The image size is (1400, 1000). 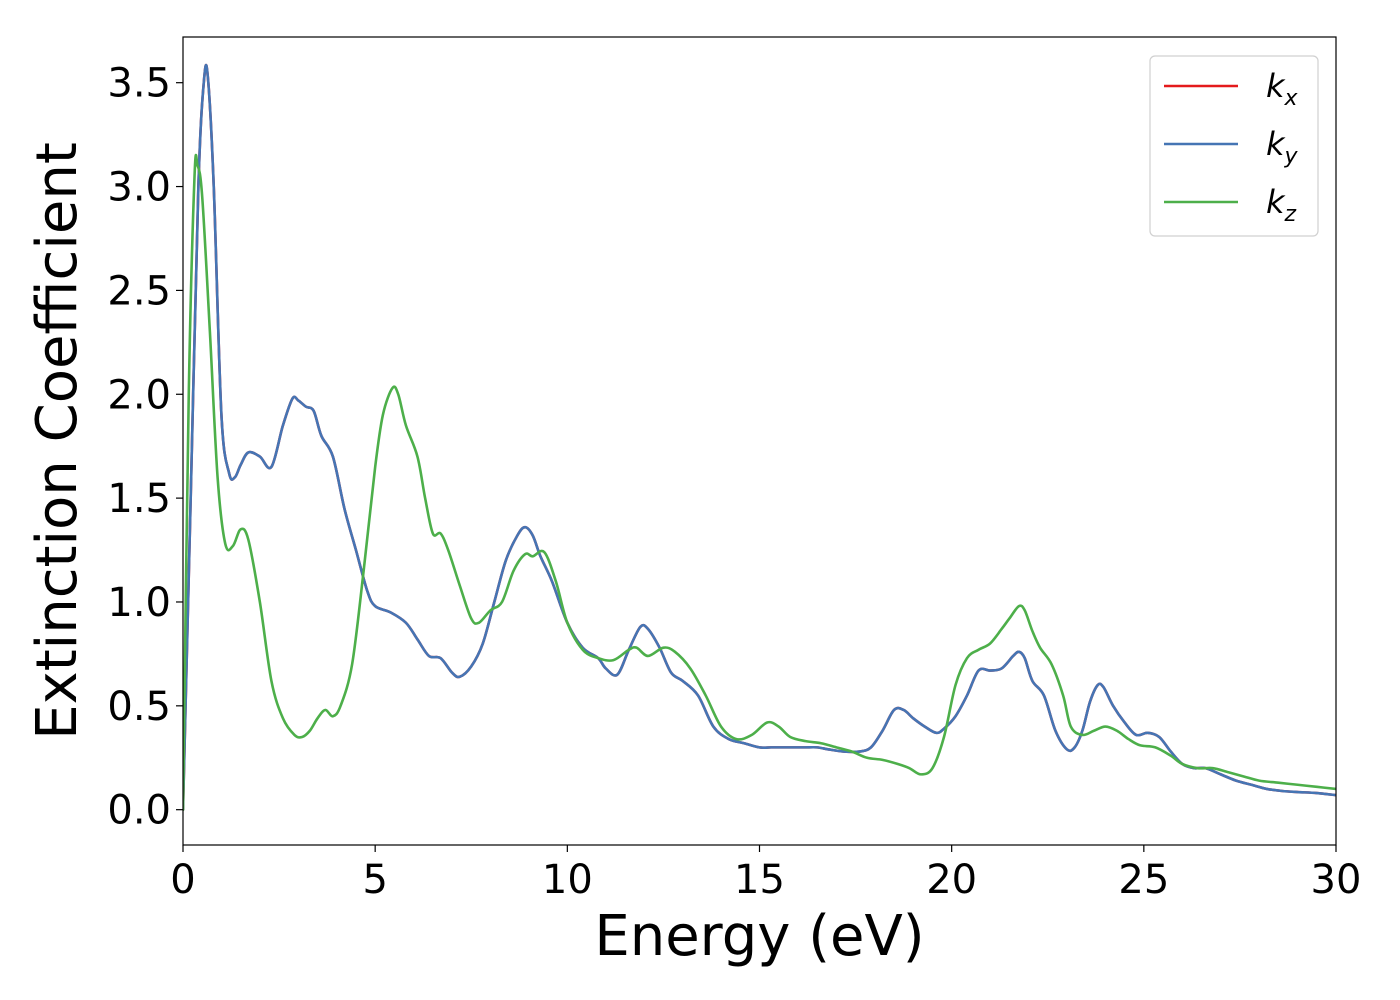 What do you see at coordinates (759, 880) in the screenshot?
I see `x-tick-label: 15` at bounding box center [759, 880].